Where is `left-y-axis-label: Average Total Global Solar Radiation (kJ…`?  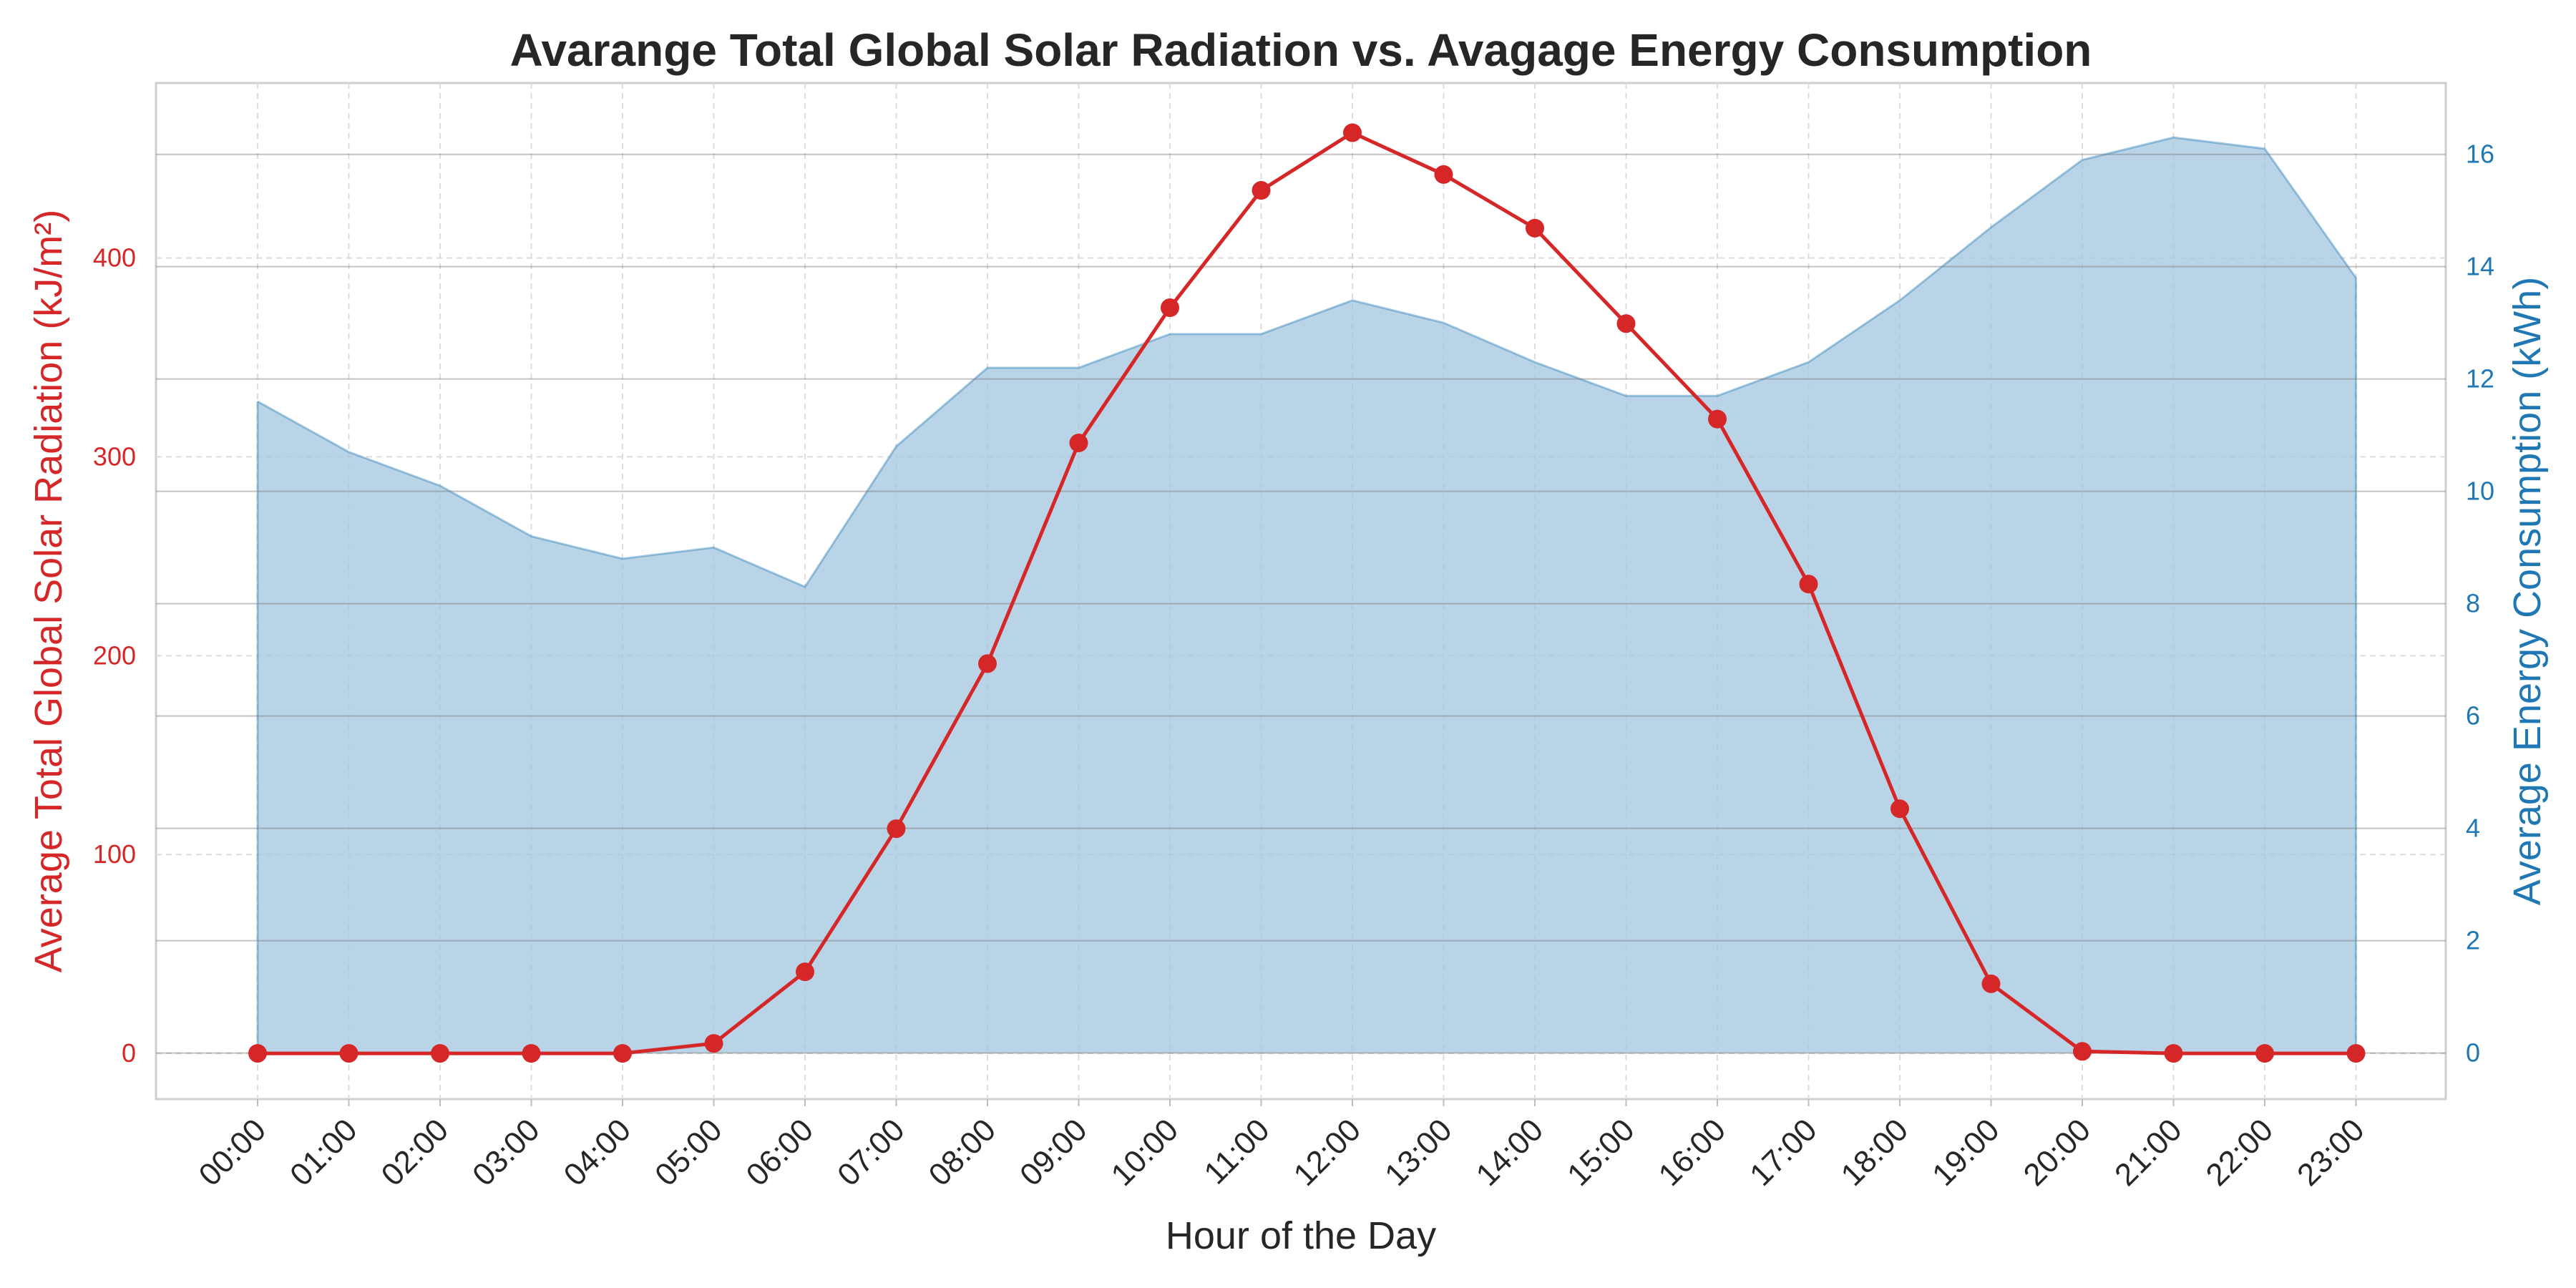
left-y-axis-label: Average Total Global Solar Radiation (kJ… is located at coordinates (48, 591).